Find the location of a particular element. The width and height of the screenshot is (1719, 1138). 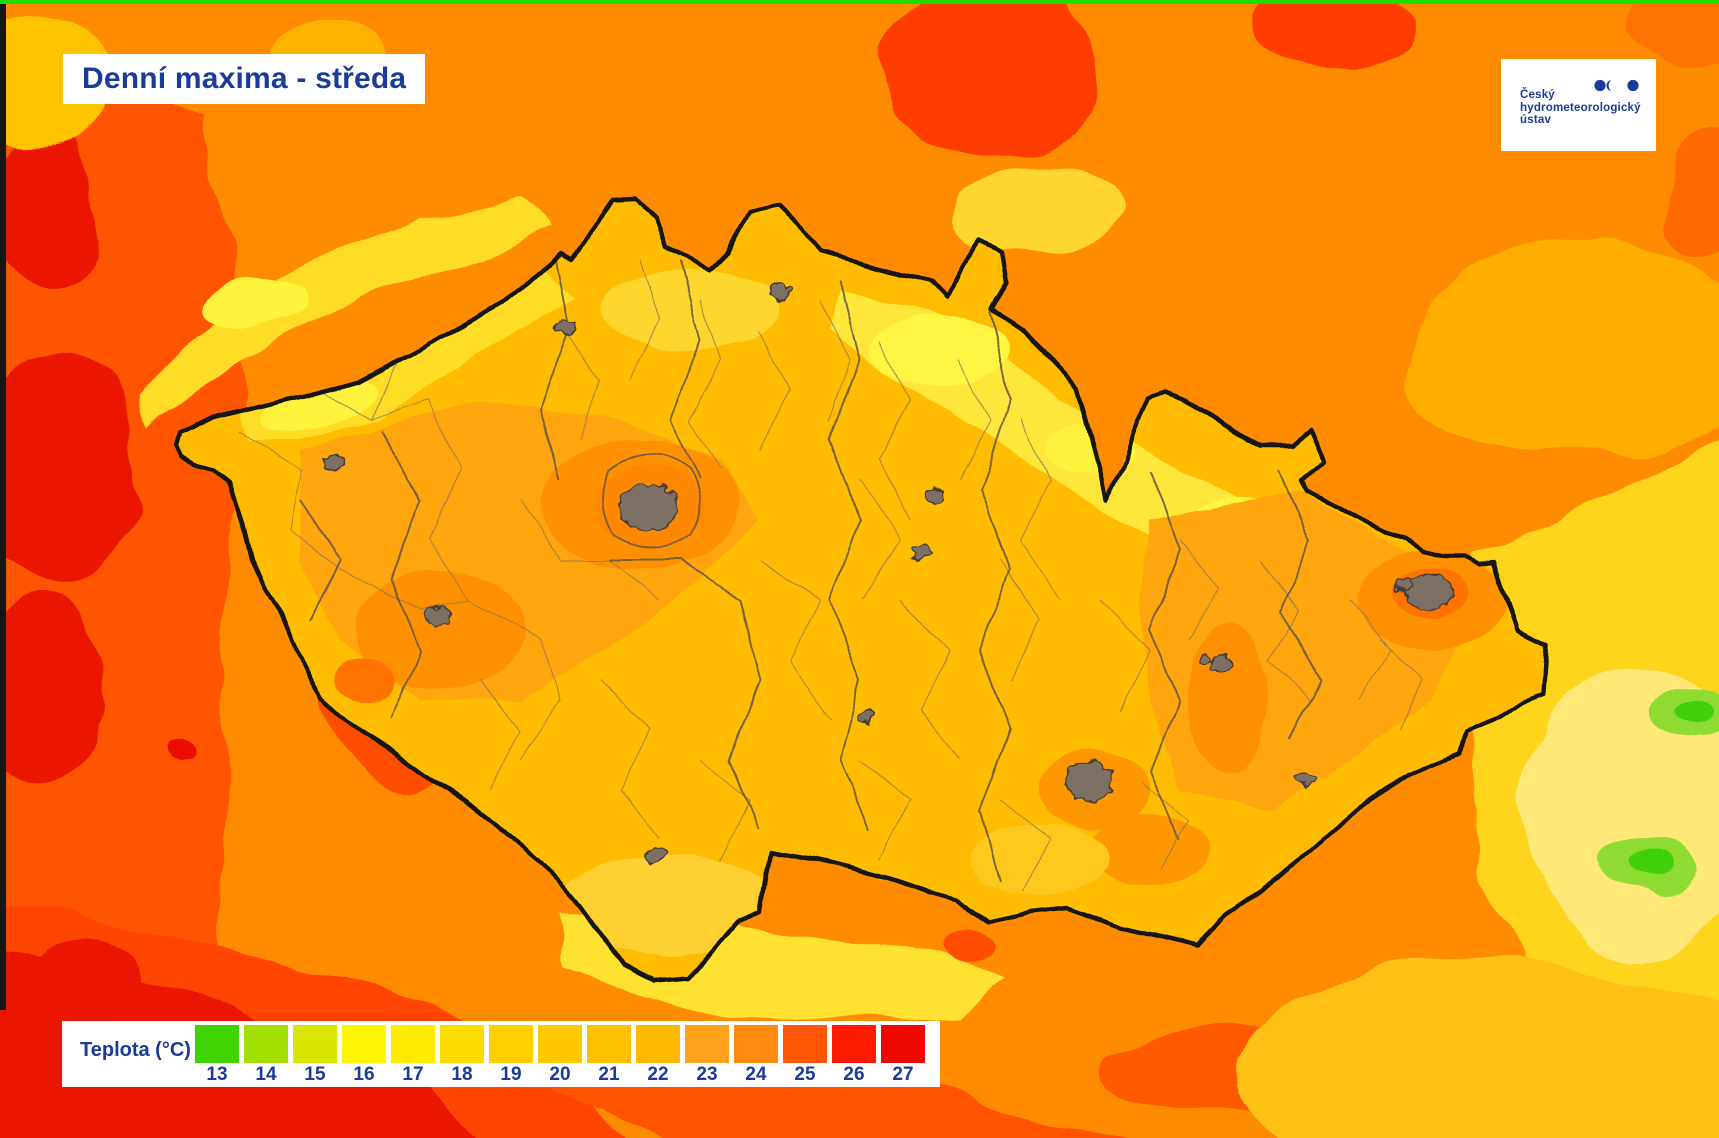

city-usti-nad-labem is located at coordinates (566, 327).